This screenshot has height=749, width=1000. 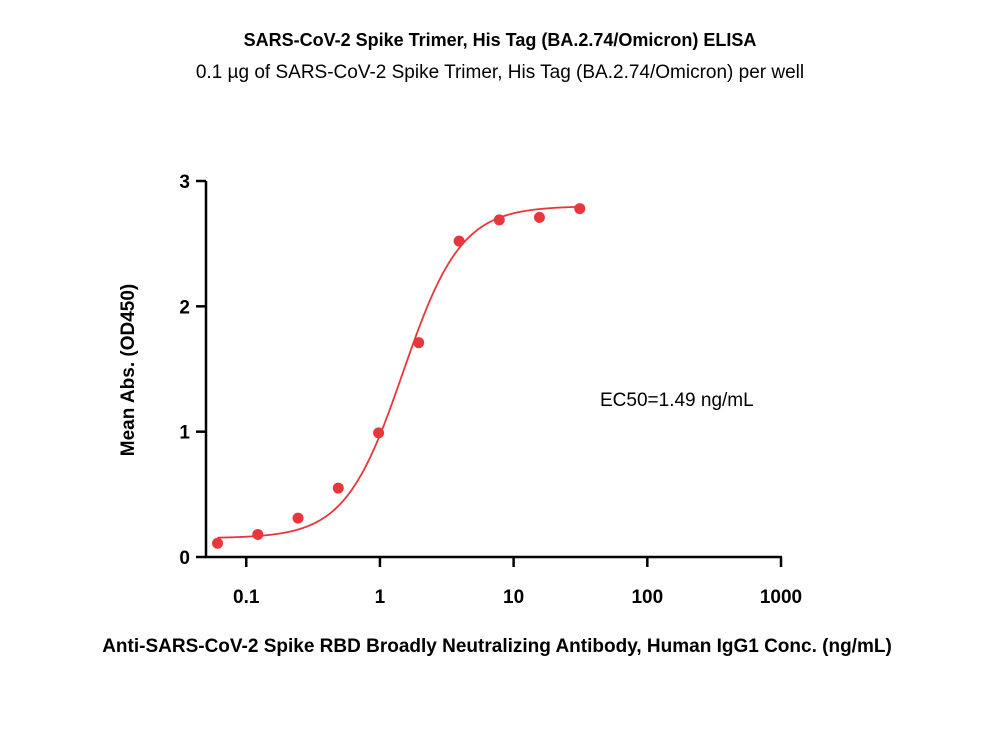 What do you see at coordinates (781, 597) in the screenshot?
I see `x-tick-label: 1000` at bounding box center [781, 597].